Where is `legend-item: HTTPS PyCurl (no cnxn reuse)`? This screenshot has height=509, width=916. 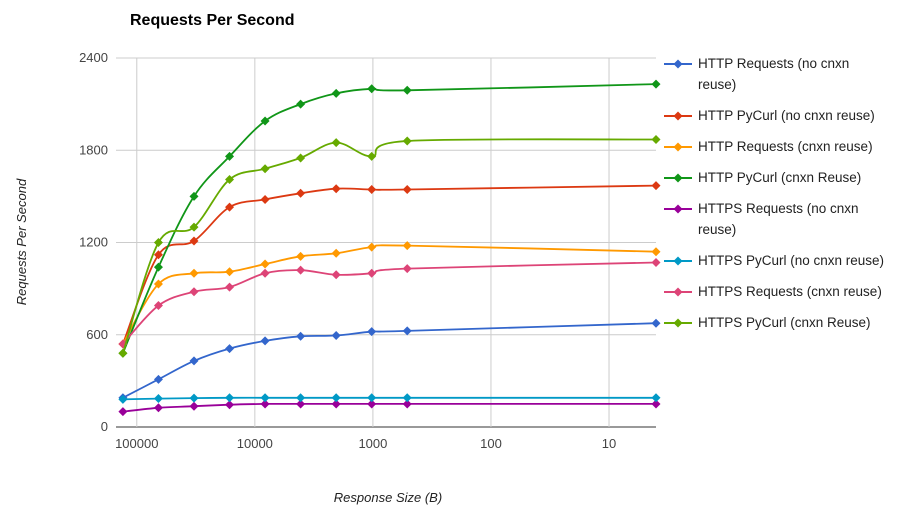
legend-item: HTTPS PyCurl (no cnxn reuse) is located at coordinates (774, 260).